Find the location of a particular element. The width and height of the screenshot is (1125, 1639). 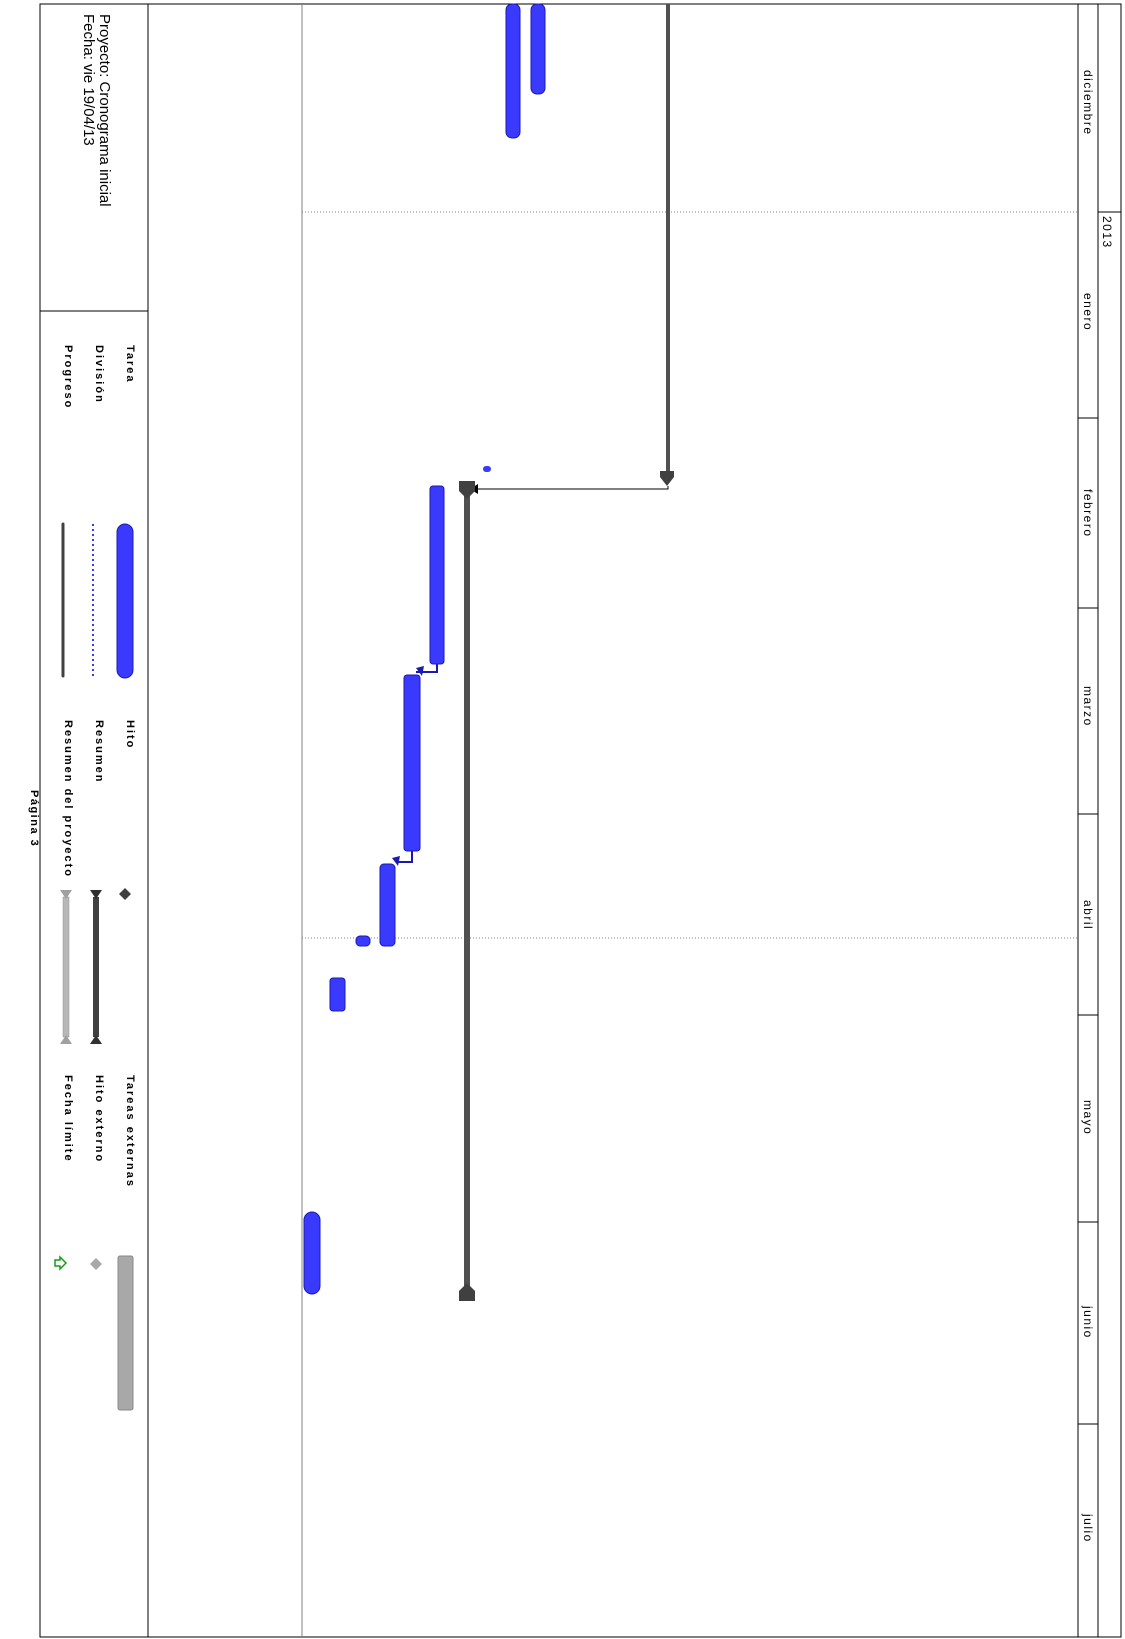

milestone-diamond-icon is located at coordinates (125, 894).